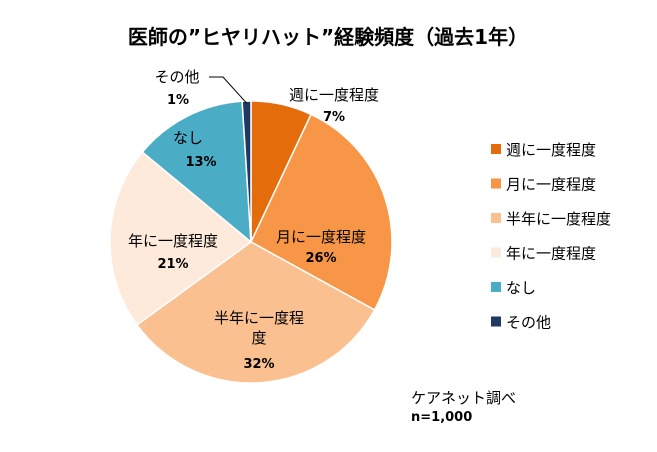 This screenshot has width=657, height=452. What do you see at coordinates (558, 219) in the screenshot?
I see `legend-label: 半年に一度程度` at bounding box center [558, 219].